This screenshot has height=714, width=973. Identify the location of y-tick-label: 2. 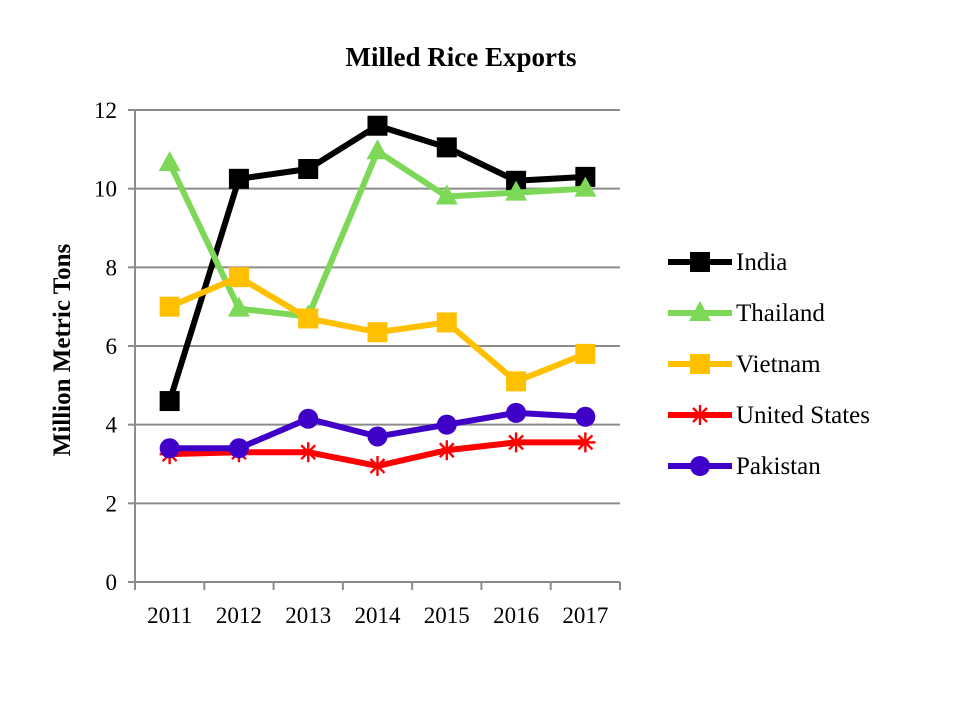
(112, 503).